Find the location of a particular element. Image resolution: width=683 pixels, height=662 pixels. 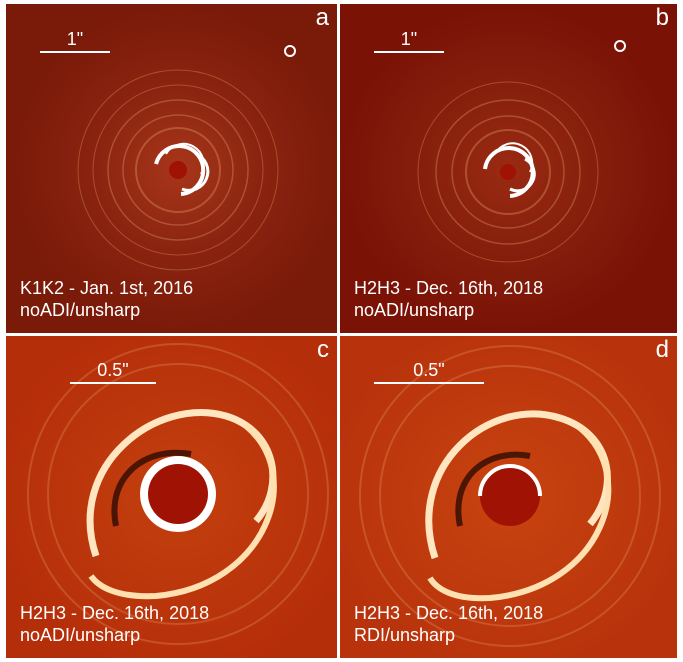

panel-d-caption-line1: H2H3 - Dec. 16th, 2018 is located at coordinates (449, 613).